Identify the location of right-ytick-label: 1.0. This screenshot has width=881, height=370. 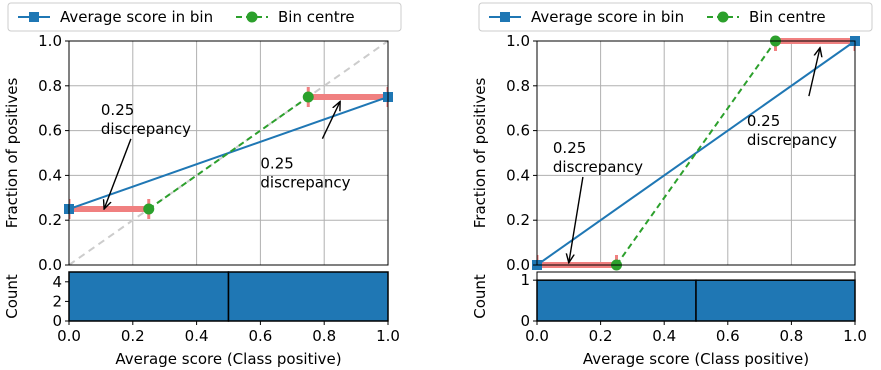
(518, 41).